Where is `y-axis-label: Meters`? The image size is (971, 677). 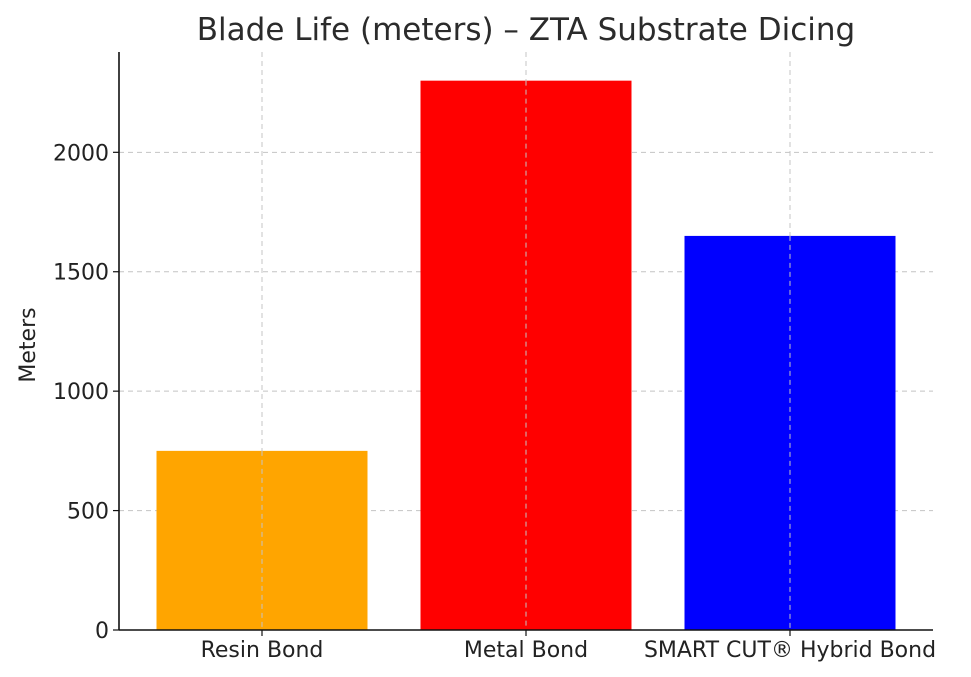 y-axis-label: Meters is located at coordinates (28, 344).